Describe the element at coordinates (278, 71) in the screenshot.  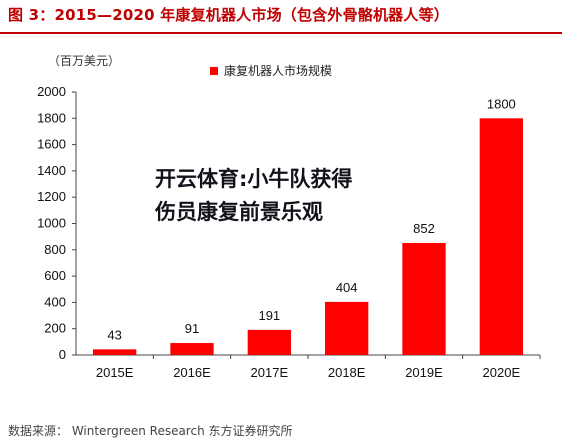
I see `legend-label: 康复机器人市场规模` at that location.